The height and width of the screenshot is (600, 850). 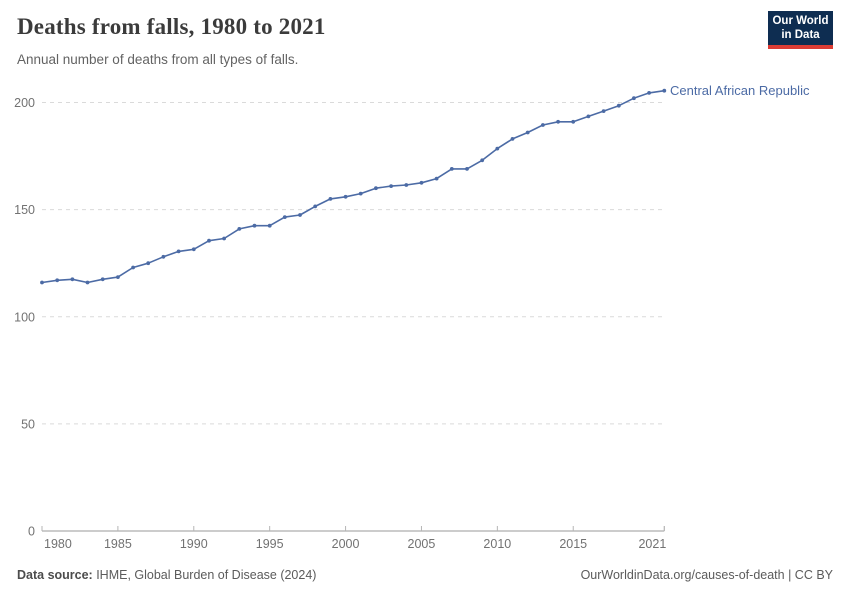 I want to click on y-axis-tick-label: 50, so click(x=28, y=424).